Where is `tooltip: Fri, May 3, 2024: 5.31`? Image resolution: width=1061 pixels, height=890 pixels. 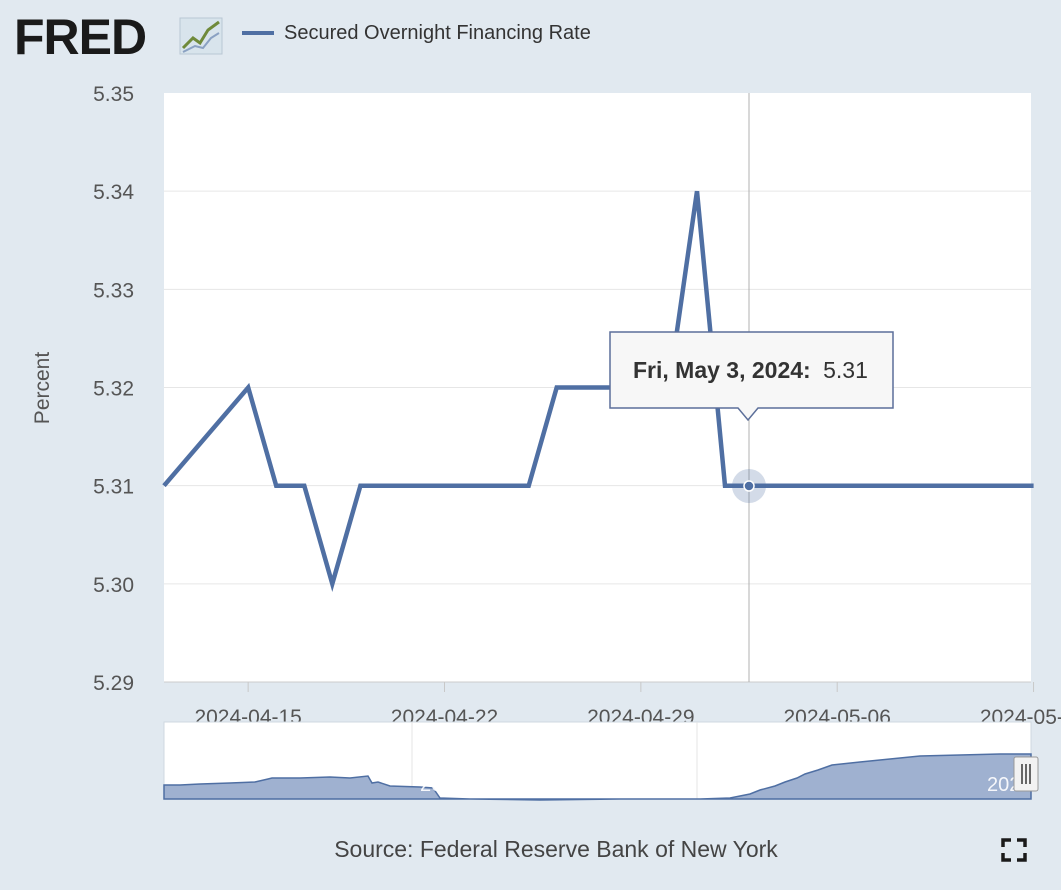
tooltip: Fri, May 3, 2024: 5.31 is located at coordinates (751, 376).